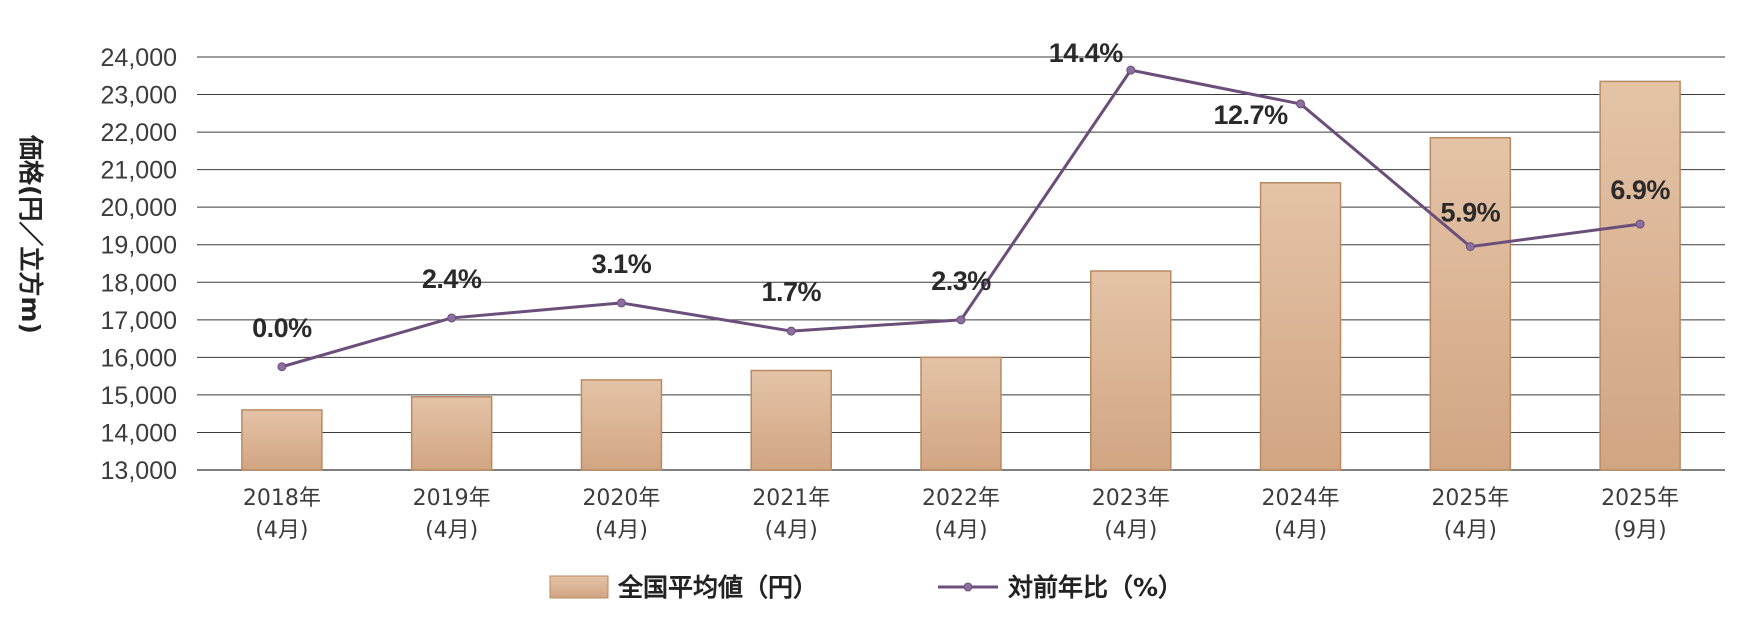 The height and width of the screenshot is (620, 1747). What do you see at coordinates (139, 283) in the screenshot?
I see `y-tick-label: 18,000` at bounding box center [139, 283].